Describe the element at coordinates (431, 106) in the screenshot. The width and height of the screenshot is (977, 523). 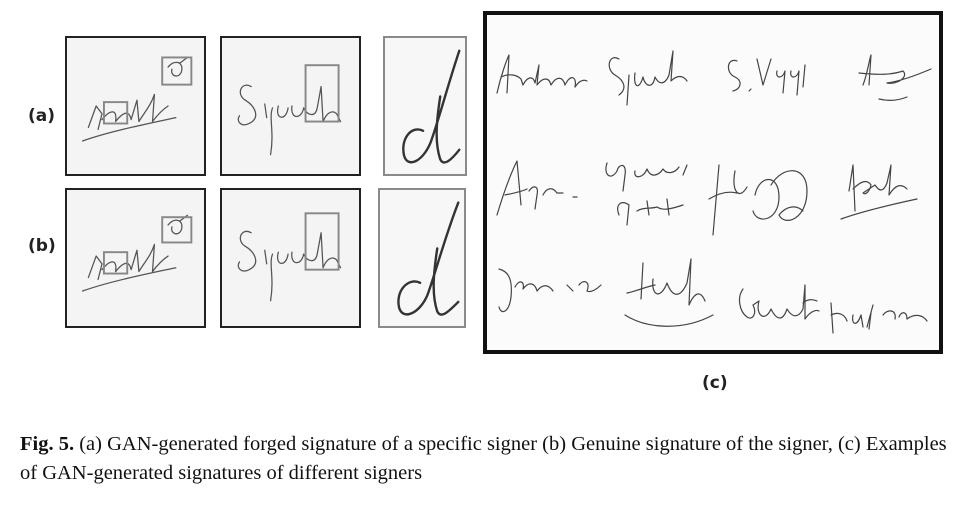
I see `forged-zoom-image` at that location.